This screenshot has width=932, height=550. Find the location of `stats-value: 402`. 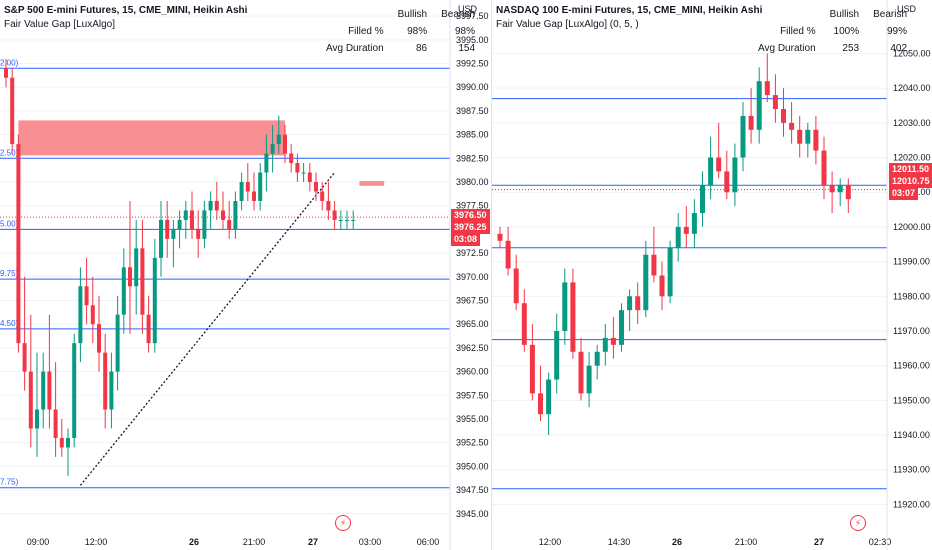

stats-value: 402 is located at coordinates (899, 48).